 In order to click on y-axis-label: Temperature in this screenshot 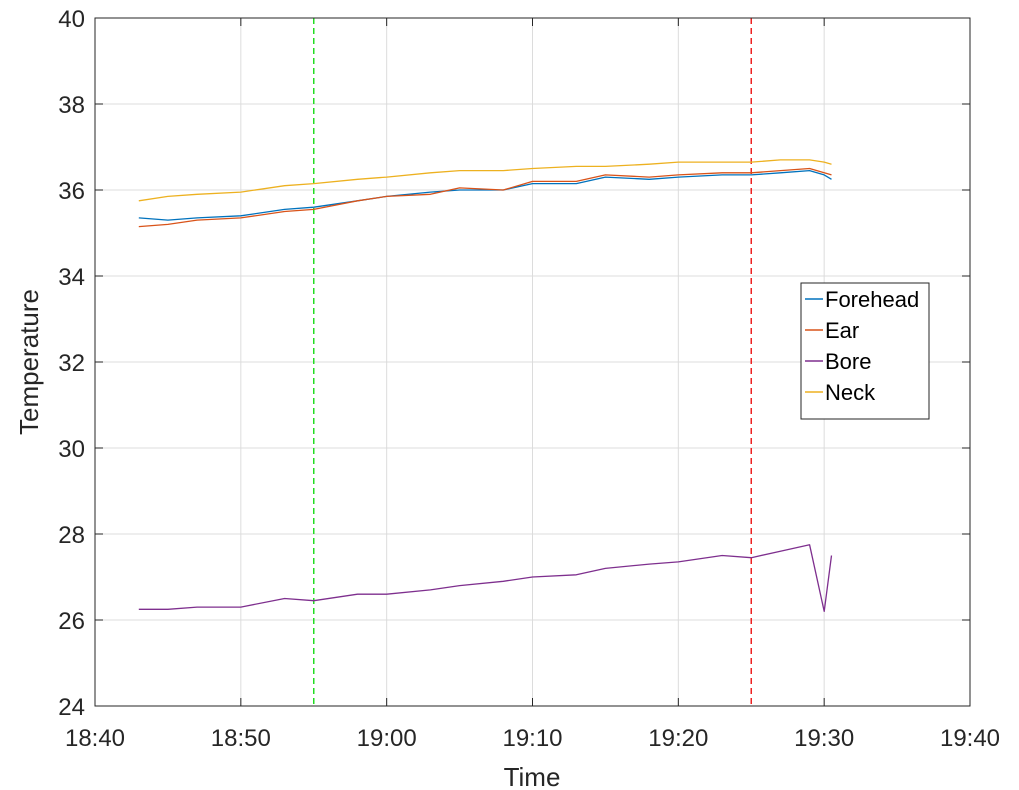, I will do `click(29, 362)`.